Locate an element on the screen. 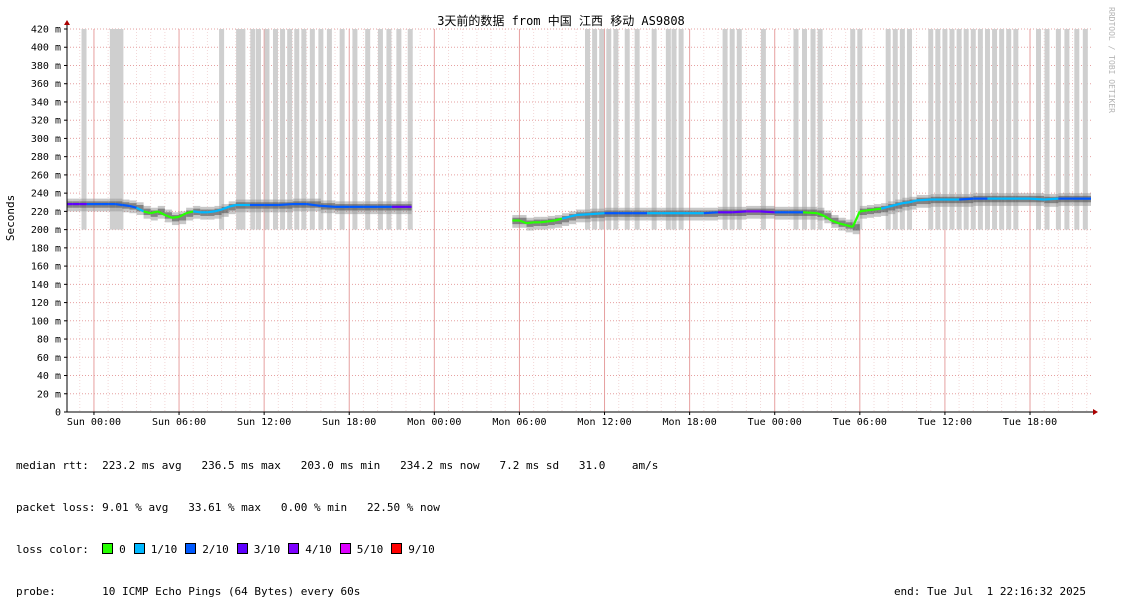 Image resolution: width=1121 pixels, height=613 pixels. y-tick-label: 180 m is located at coordinates (46, 248).